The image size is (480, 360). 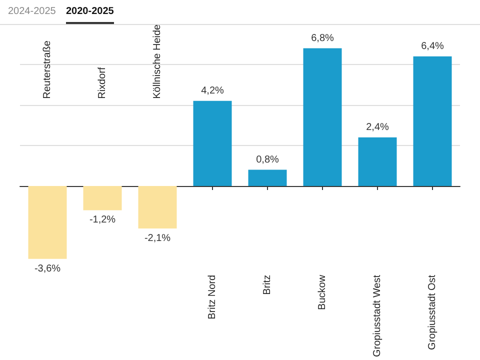 What do you see at coordinates (432, 46) in the screenshot?
I see `data-label: 6,4%` at bounding box center [432, 46].